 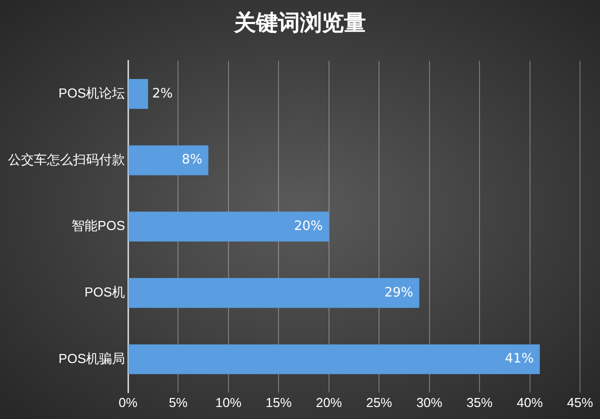 I want to click on y-tick-label: 公交车怎么扫码付款, so click(x=66, y=159).